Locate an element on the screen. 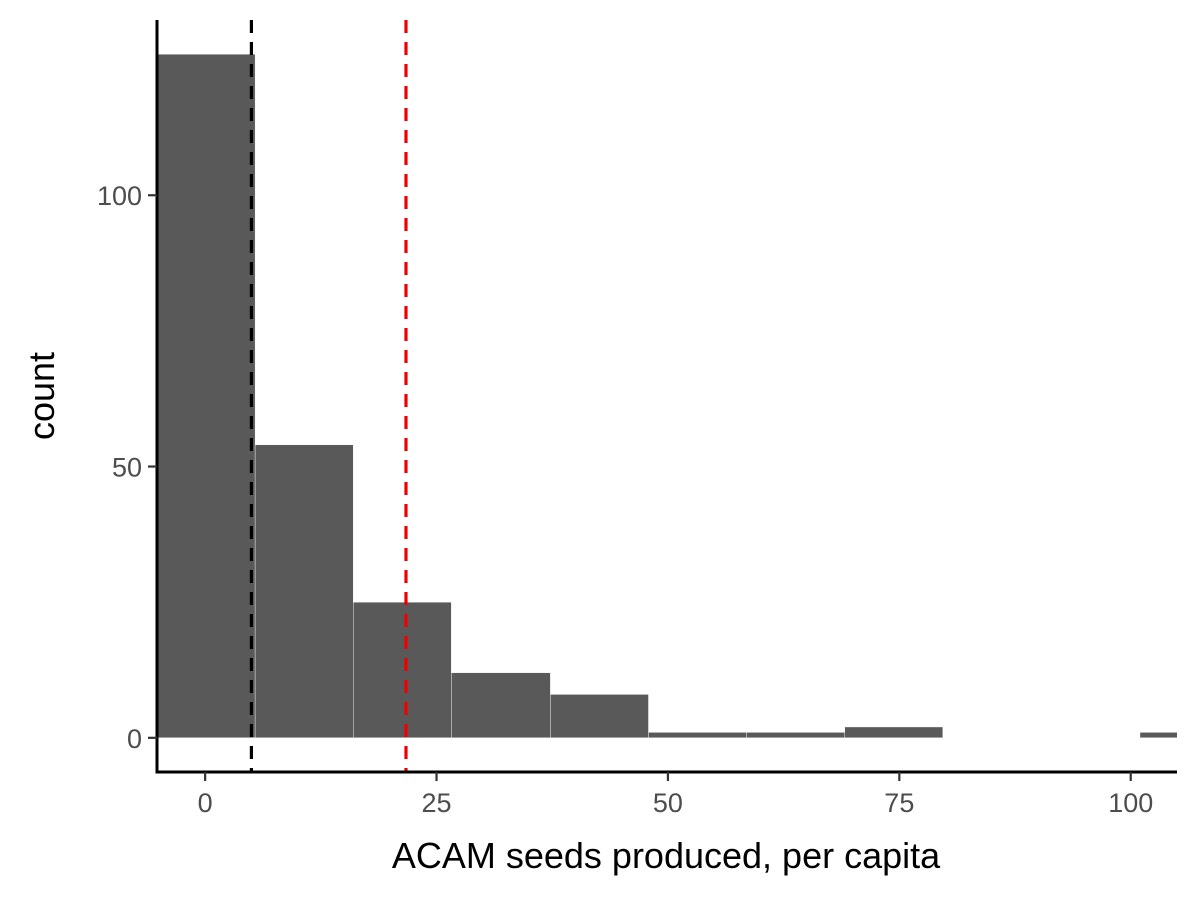  x-tick-label: 100 is located at coordinates (1130, 803).